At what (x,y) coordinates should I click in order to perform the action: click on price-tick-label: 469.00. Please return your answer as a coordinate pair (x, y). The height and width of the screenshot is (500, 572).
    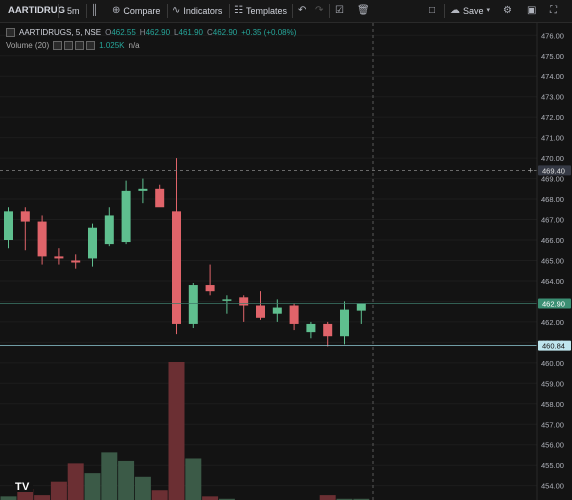
    Looking at the image, I should click on (552, 179).